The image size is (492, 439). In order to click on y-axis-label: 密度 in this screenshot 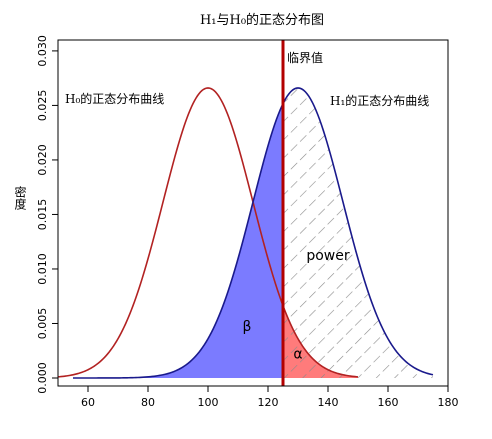, I will do `click(20, 197)`.